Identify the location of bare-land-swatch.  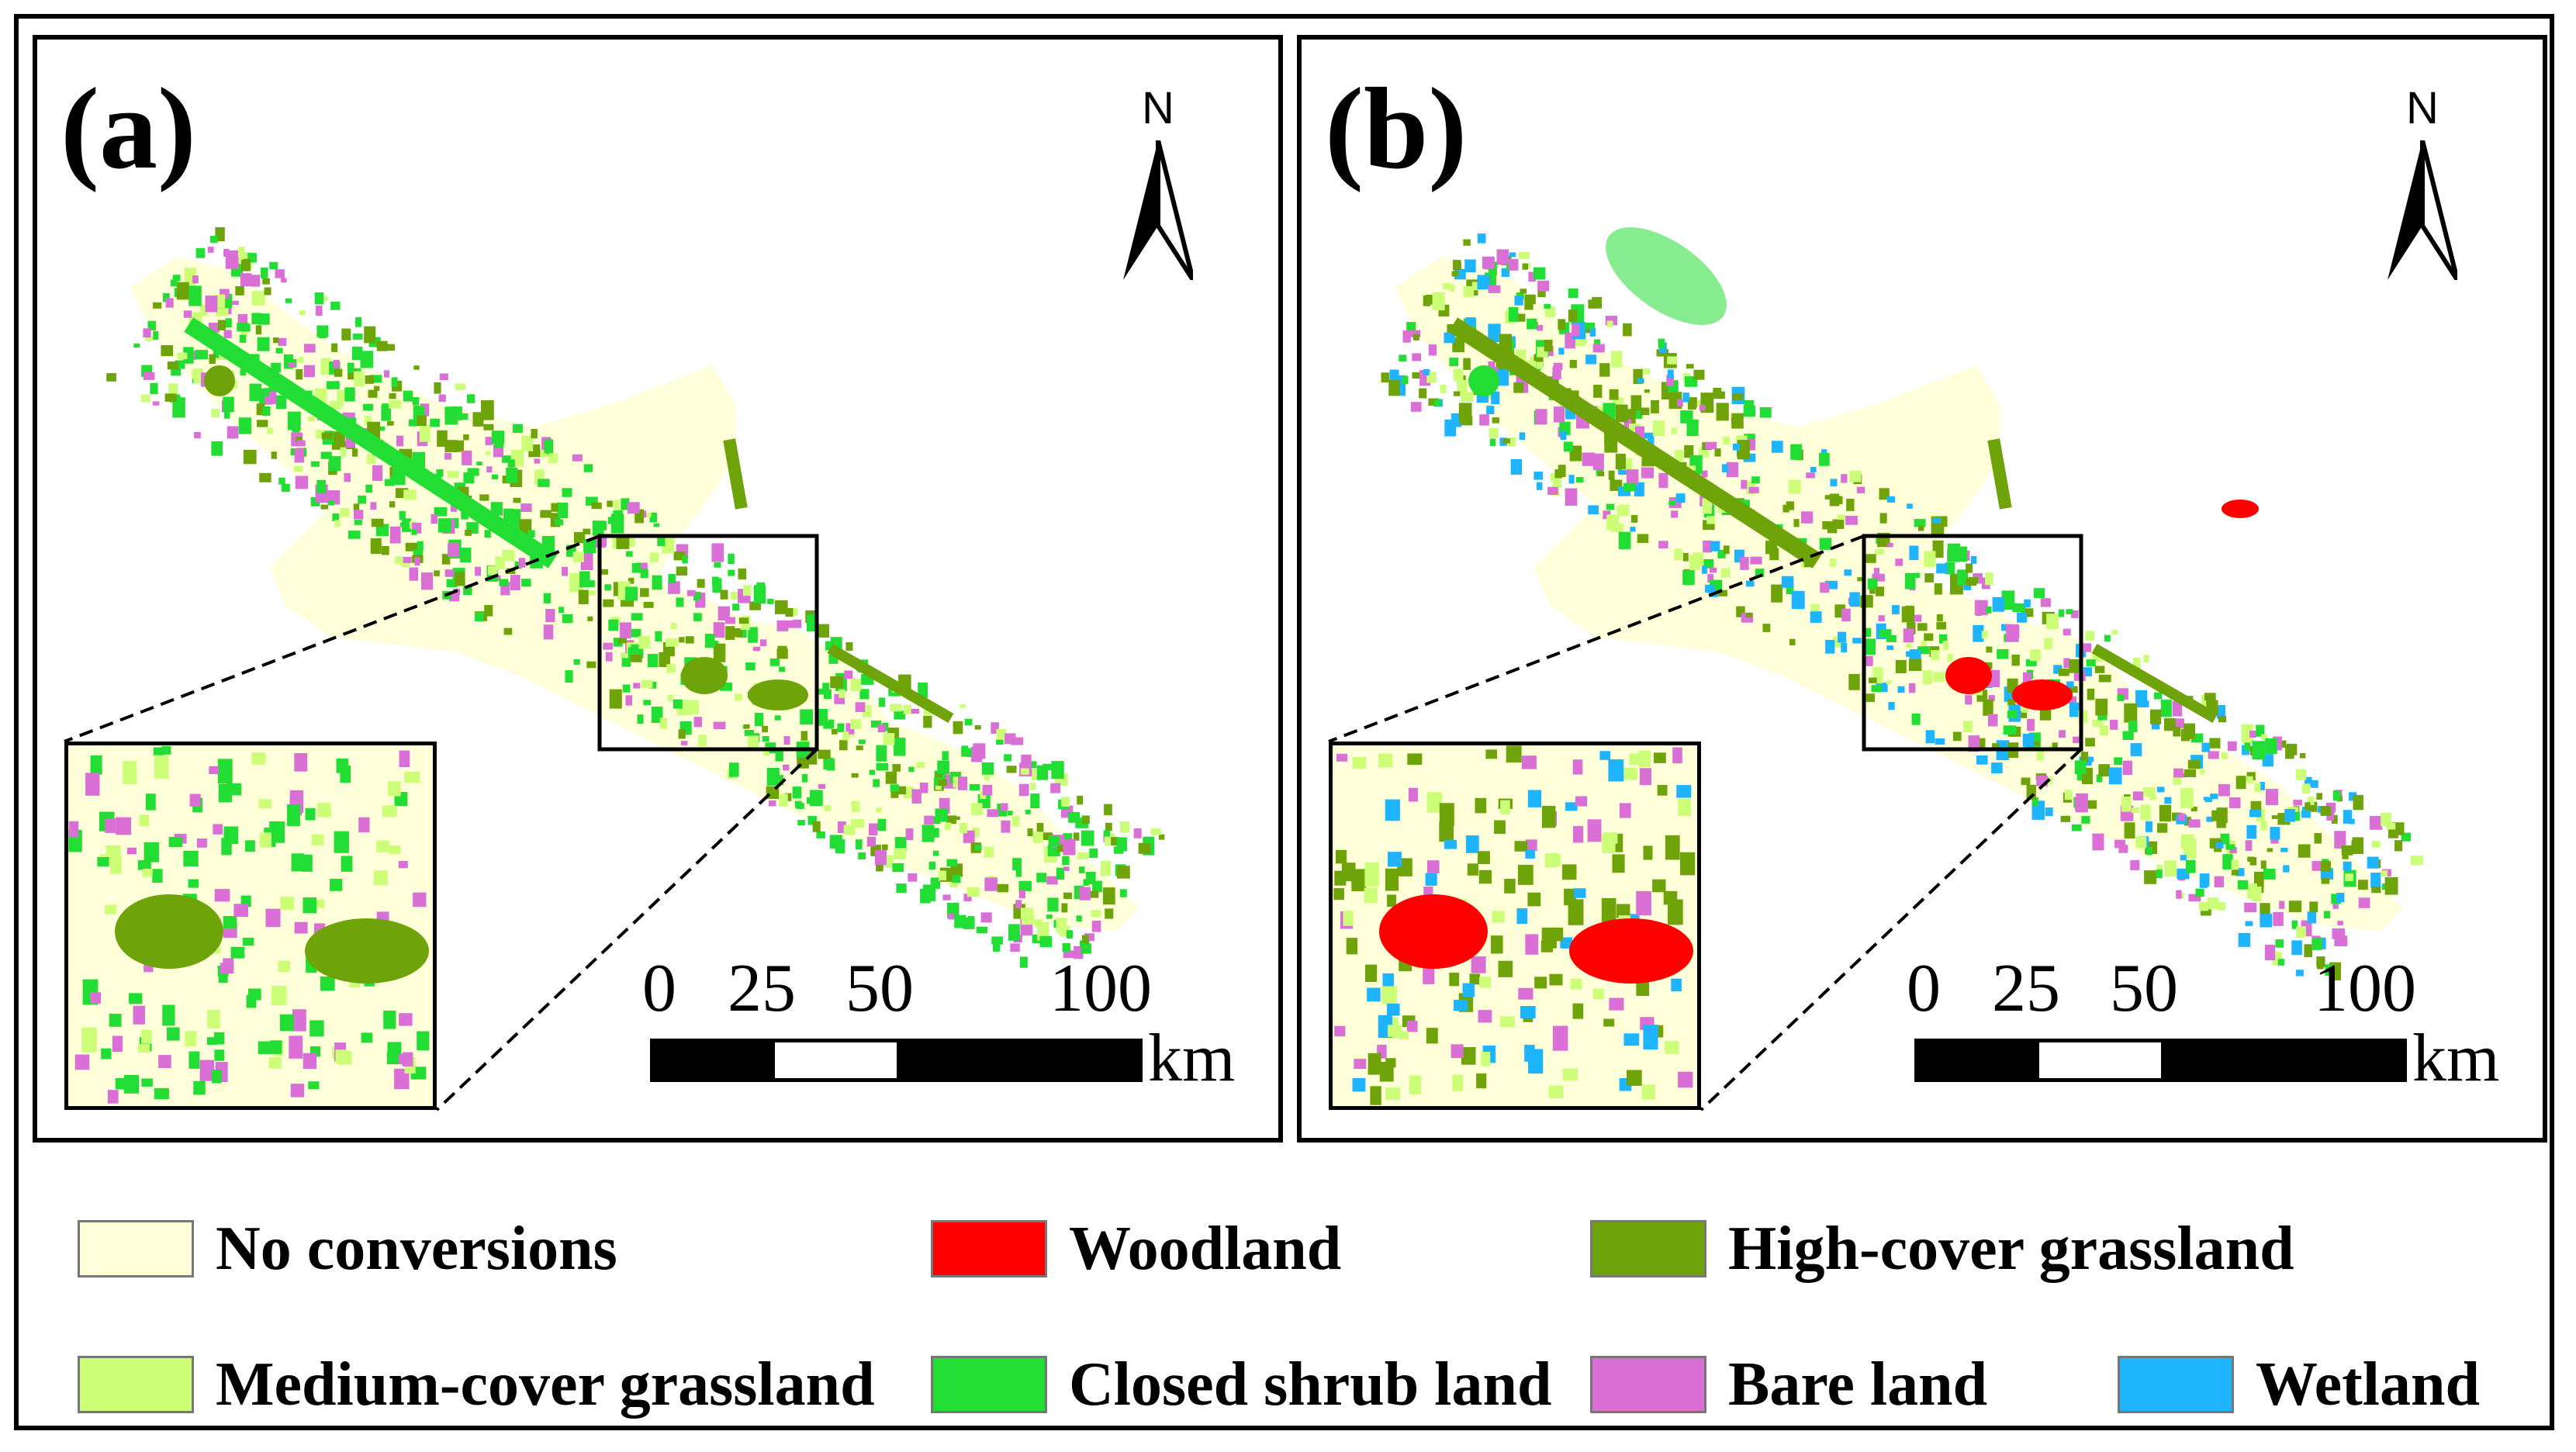
(1648, 1384).